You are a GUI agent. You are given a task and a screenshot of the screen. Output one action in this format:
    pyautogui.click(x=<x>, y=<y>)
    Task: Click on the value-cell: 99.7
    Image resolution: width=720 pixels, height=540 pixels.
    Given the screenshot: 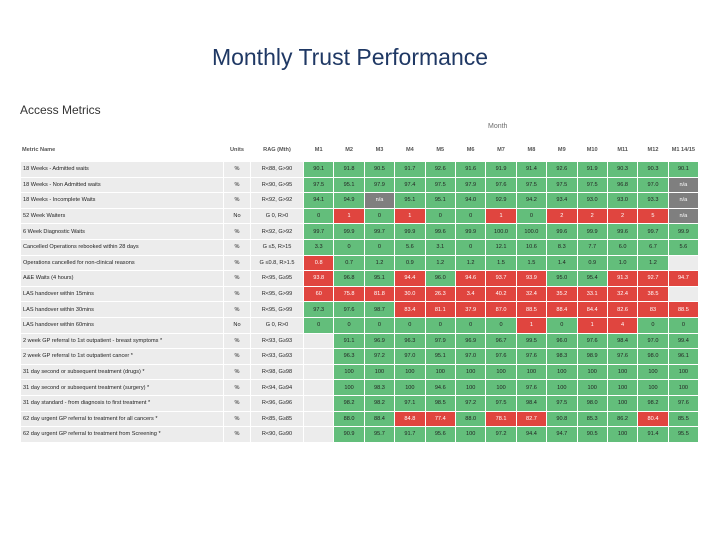 What is the action you would take?
    pyautogui.click(x=379, y=231)
    